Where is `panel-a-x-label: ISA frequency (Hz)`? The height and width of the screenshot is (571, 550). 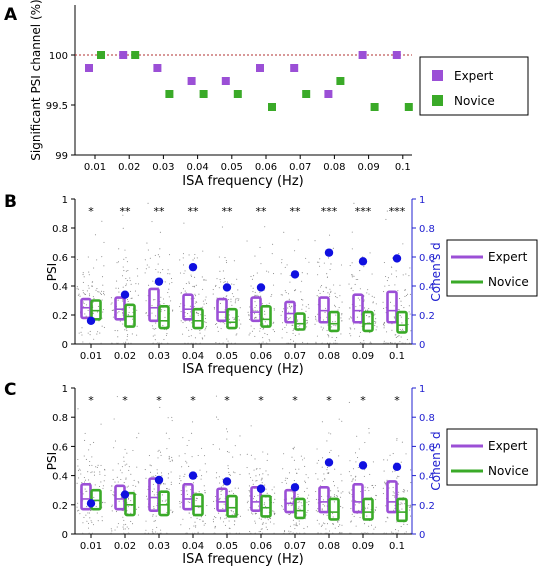 panel-a-x-label: ISA frequency (Hz) is located at coordinates (242, 181).